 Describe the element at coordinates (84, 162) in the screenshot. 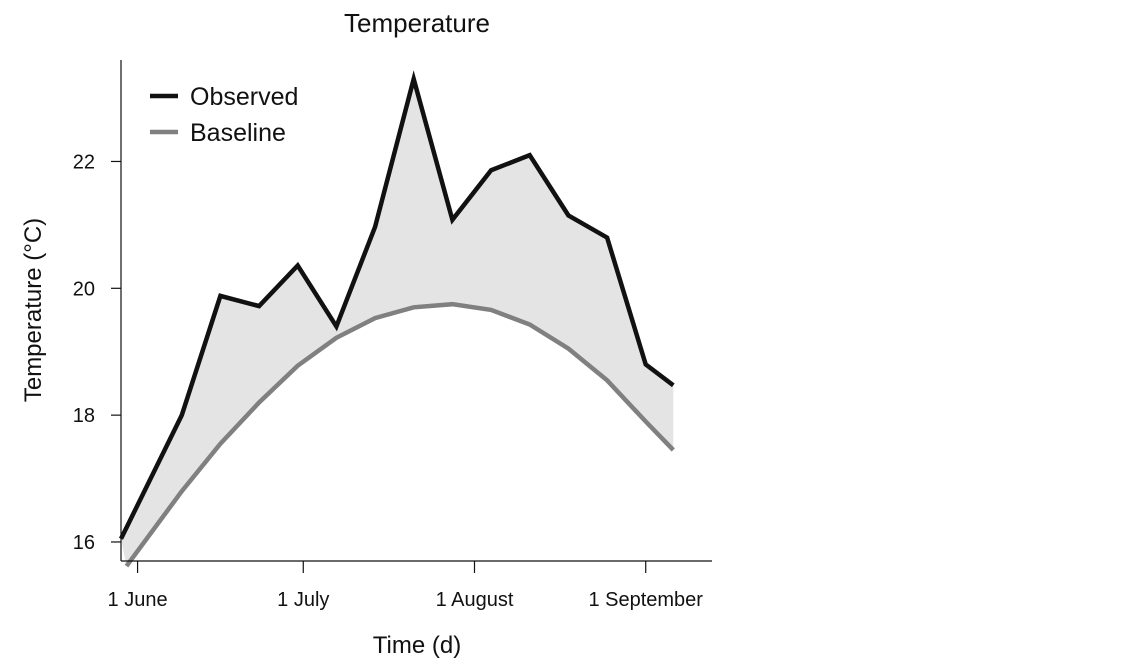

I see `y-tick-label: 22` at that location.